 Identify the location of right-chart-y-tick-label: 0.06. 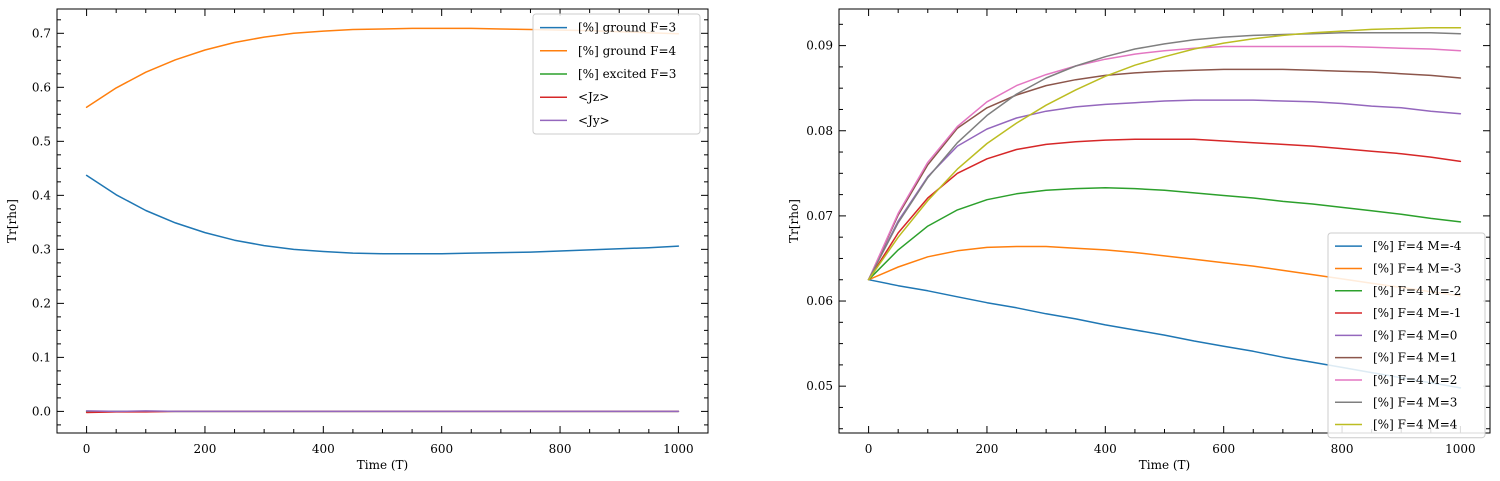
(819, 301).